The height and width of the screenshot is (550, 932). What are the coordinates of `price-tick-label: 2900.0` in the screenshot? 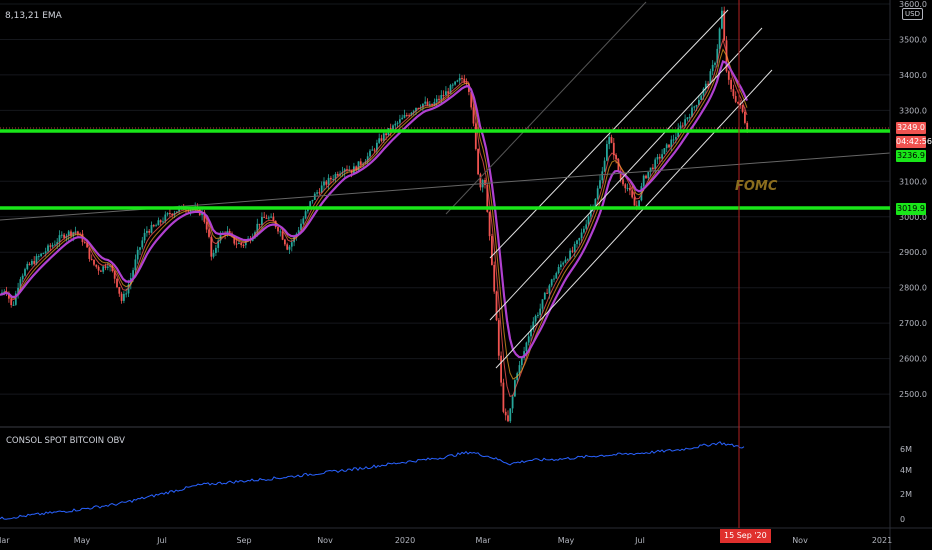 It's located at (913, 252).